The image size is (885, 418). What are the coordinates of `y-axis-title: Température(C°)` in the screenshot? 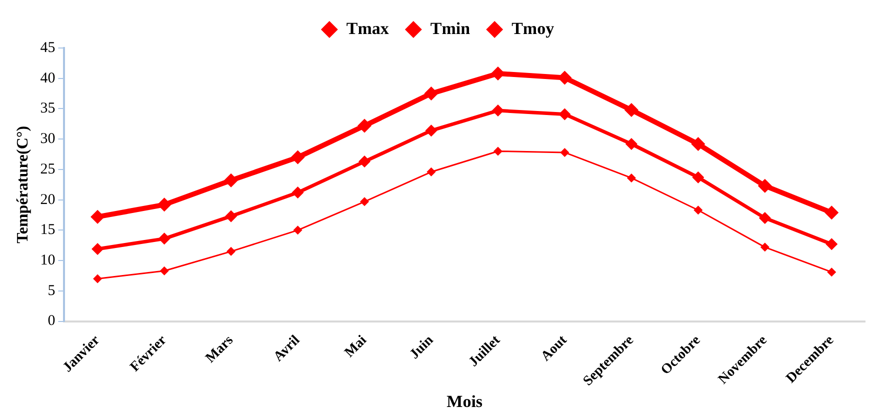 It's located at (23, 185).